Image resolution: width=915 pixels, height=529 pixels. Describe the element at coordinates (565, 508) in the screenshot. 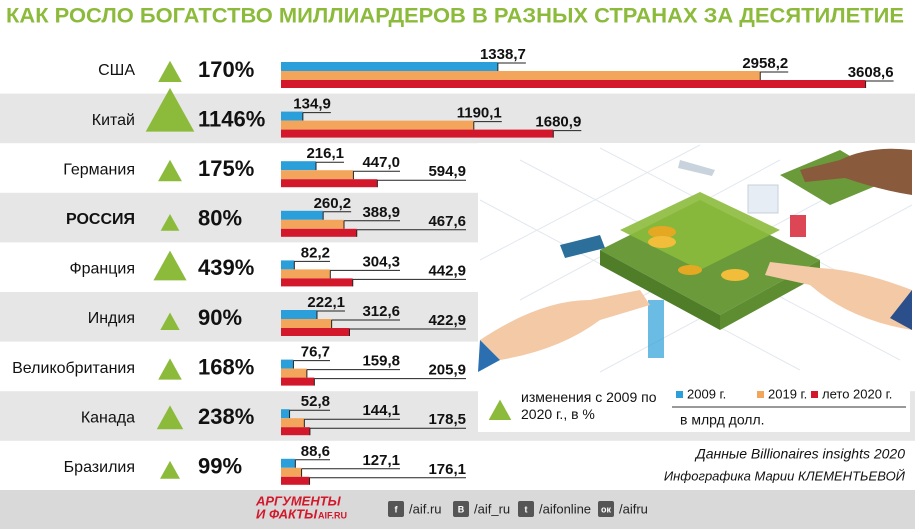

I see `social-link: /aifonline` at that location.